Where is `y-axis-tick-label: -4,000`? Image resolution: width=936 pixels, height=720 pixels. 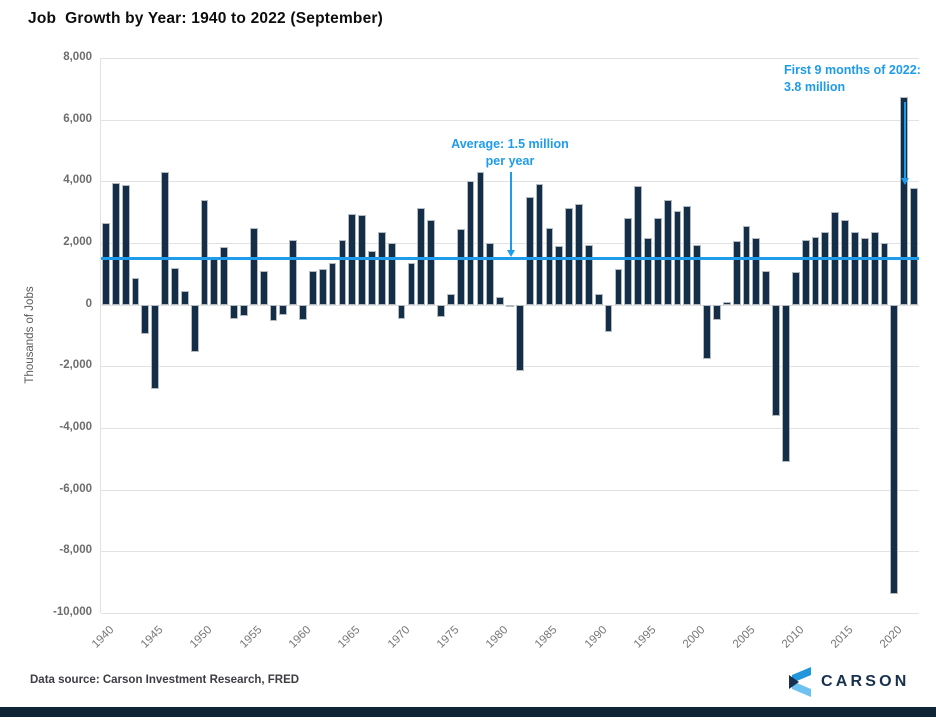
y-axis-tick-label: -4,000 is located at coordinates (75, 427).